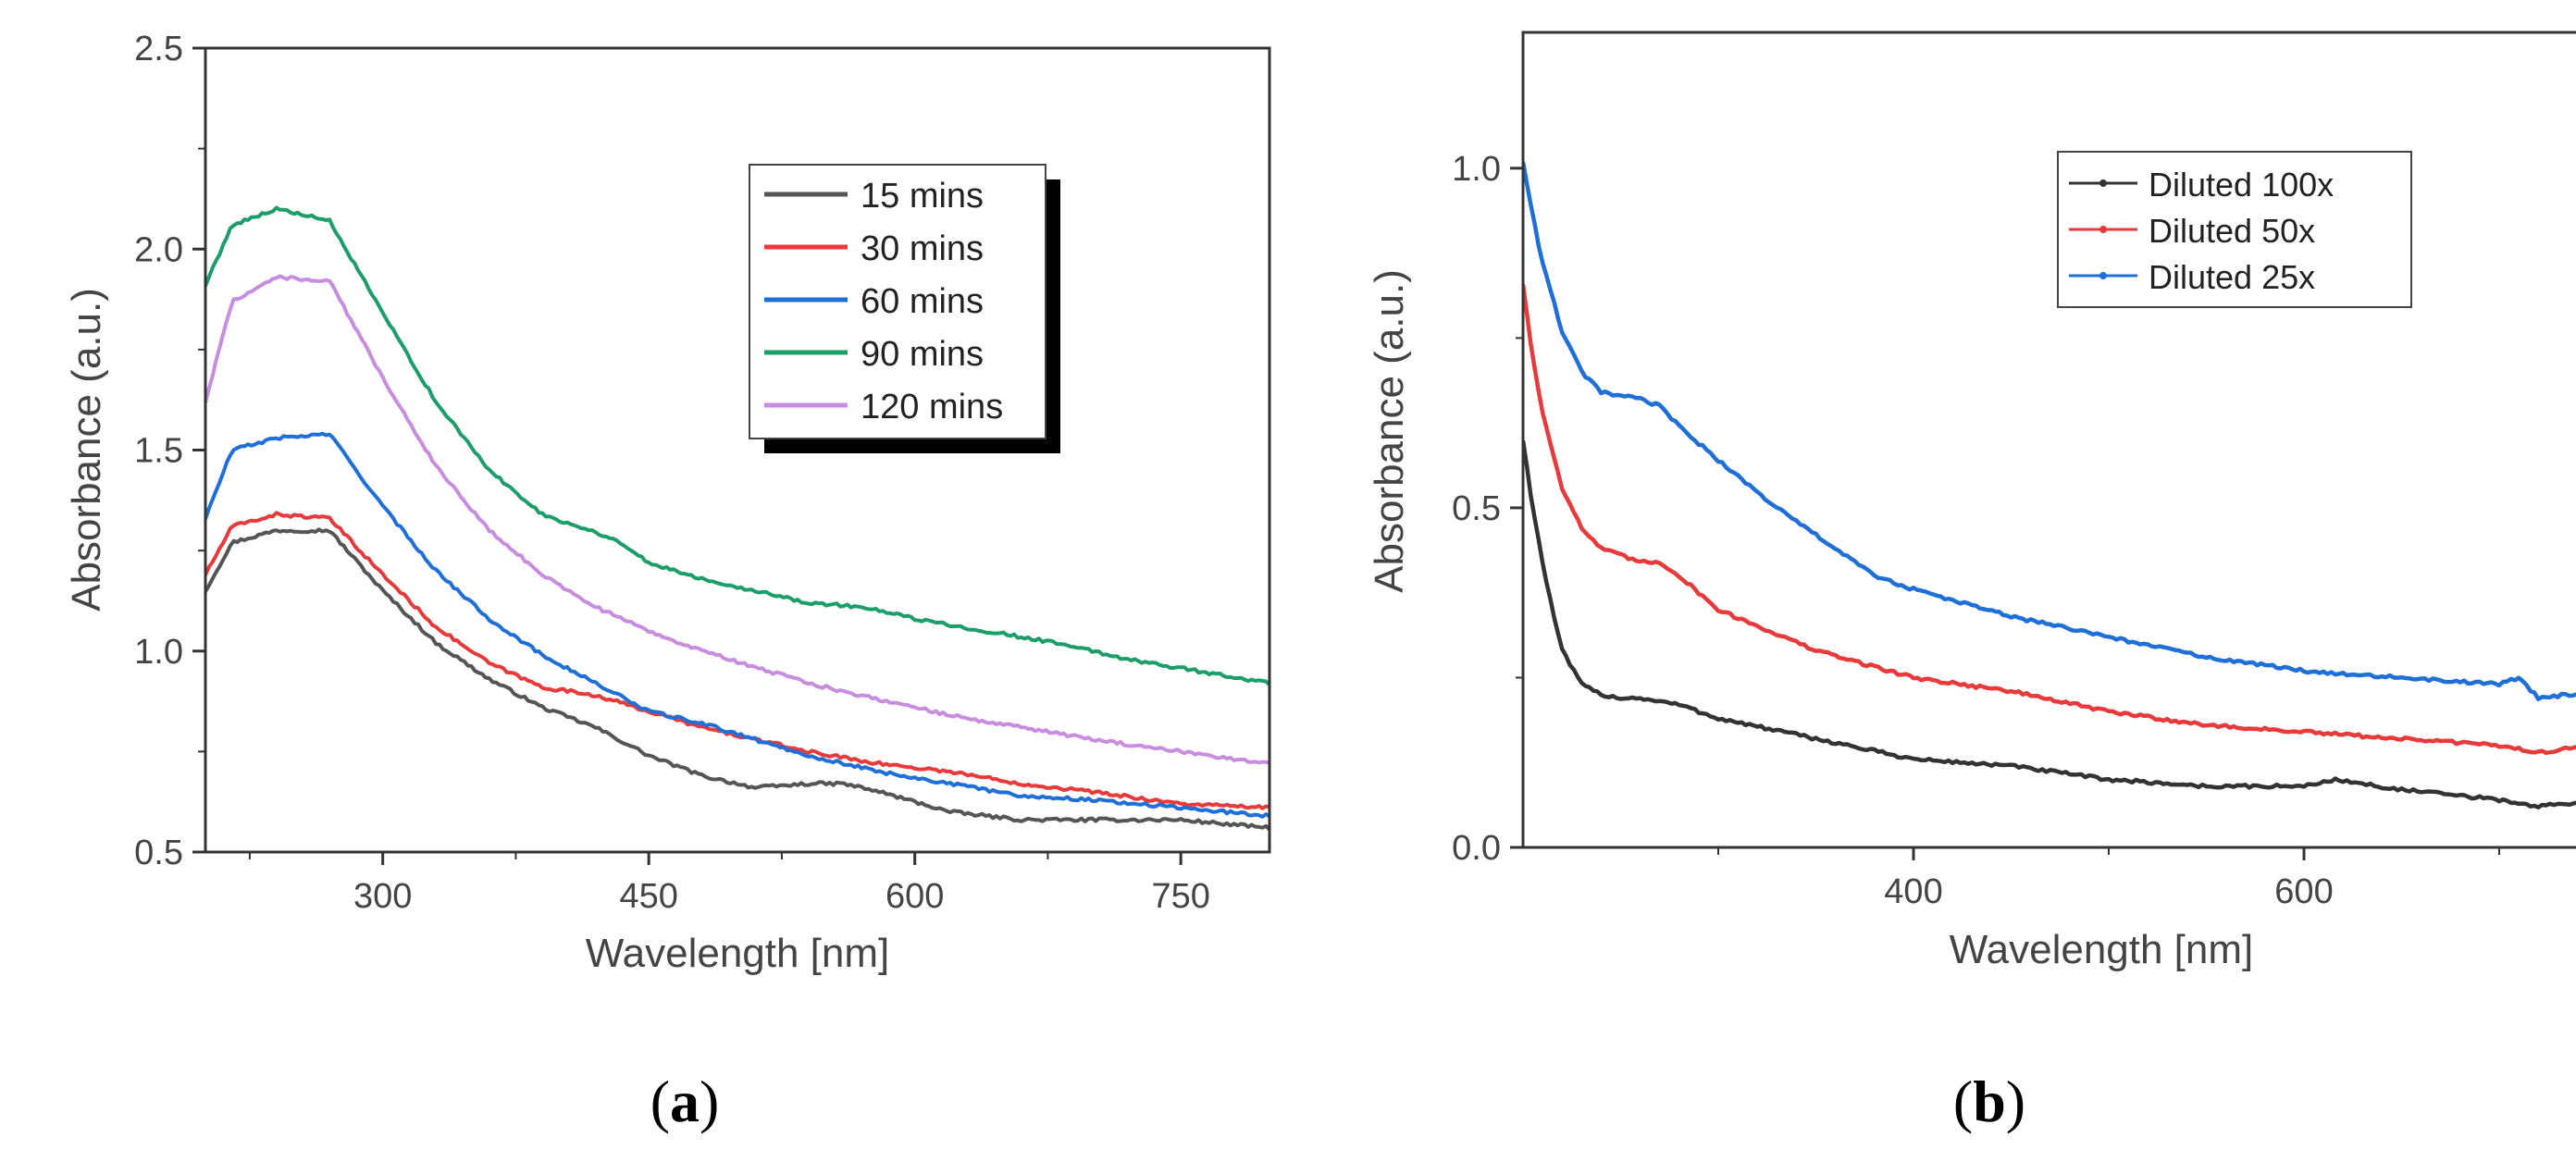  I want to click on legend-a: 15 mins 30 mins 60 mins 90 mins 120 mins, so click(904, 309).